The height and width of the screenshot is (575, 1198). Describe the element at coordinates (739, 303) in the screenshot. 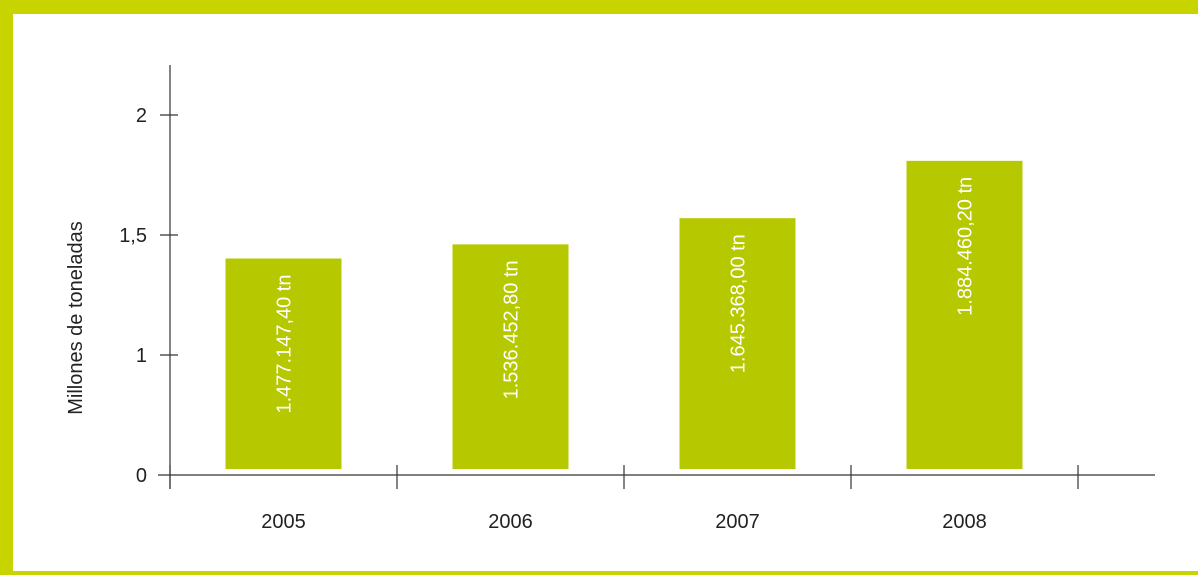

I see `bar-data-label: 1.645.368,00 tn` at that location.